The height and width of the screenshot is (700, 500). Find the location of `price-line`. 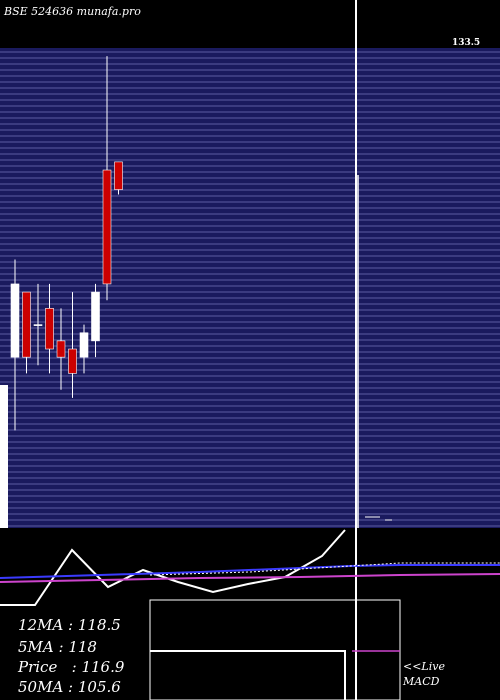

price-line is located at coordinates (173, 567).